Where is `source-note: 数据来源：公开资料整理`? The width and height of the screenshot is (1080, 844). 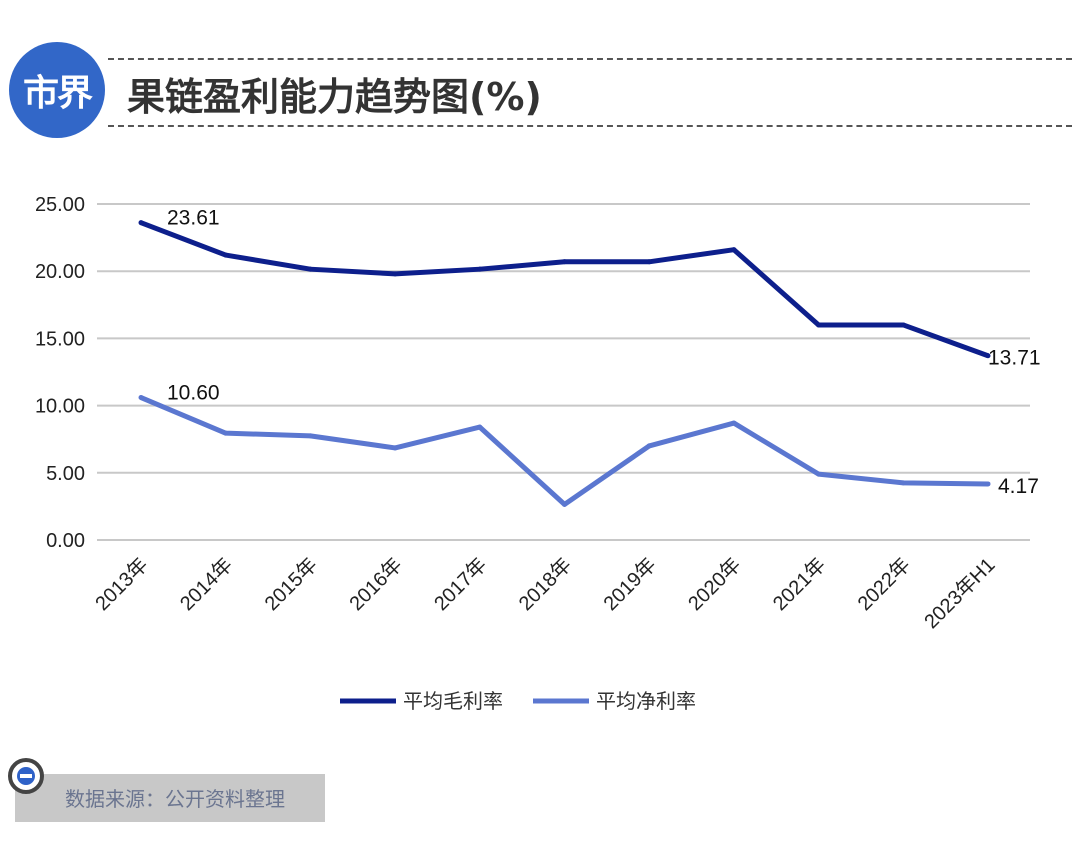 source-note: 数据来源：公开资料整理 is located at coordinates (170, 798).